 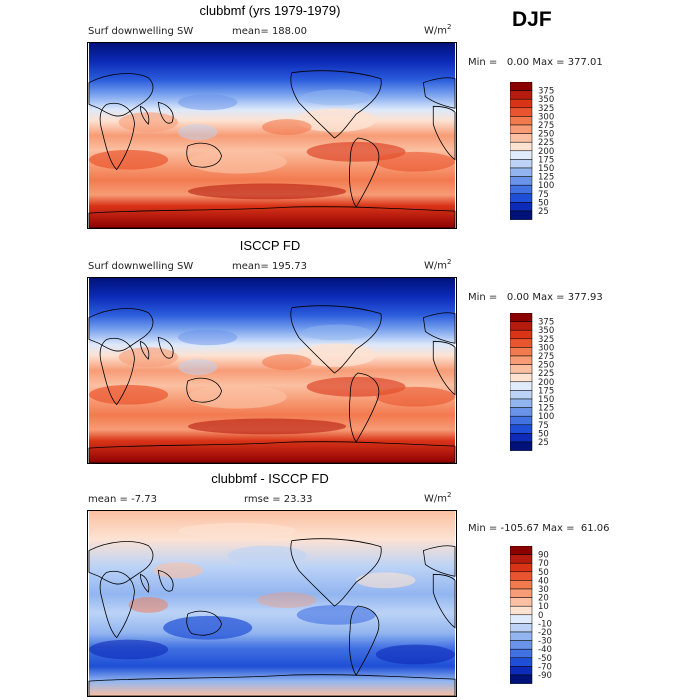 What do you see at coordinates (545, 667) in the screenshot?
I see `panel3-colorbar-tick-label: -70` at bounding box center [545, 667].